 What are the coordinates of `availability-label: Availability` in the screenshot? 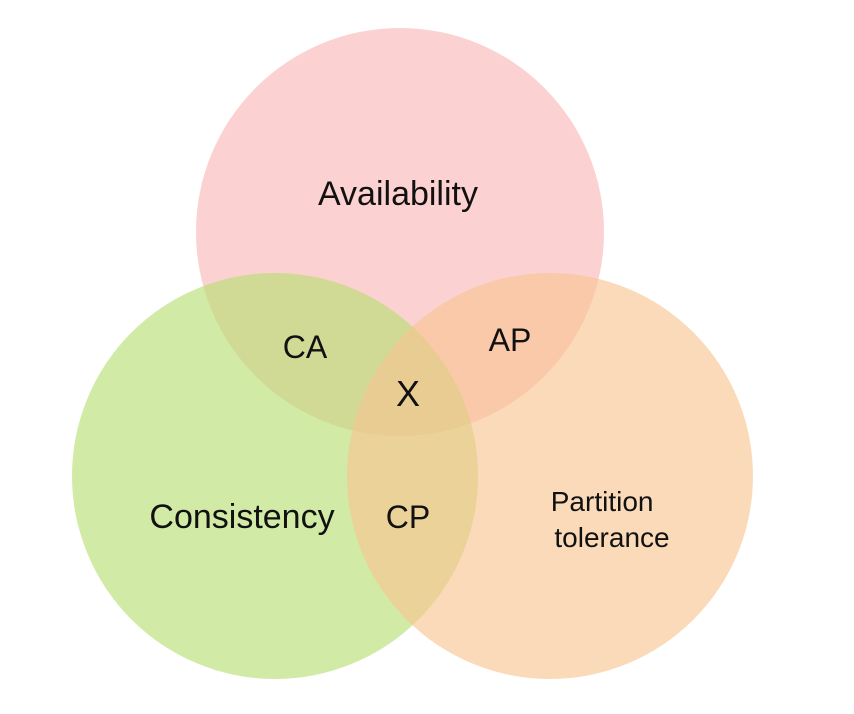 It's located at (398, 194).